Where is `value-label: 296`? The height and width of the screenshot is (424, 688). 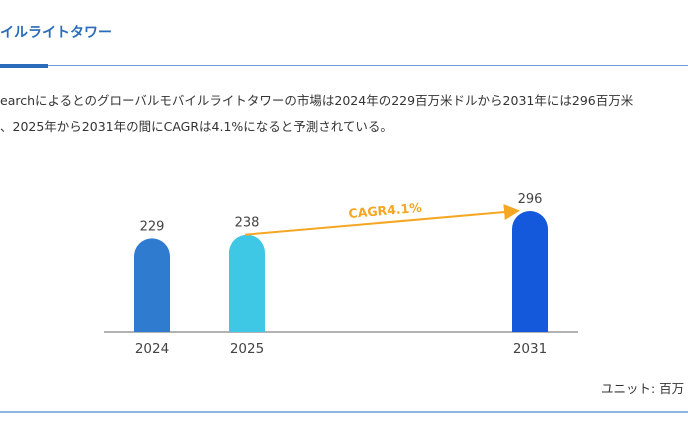
value-label: 296 is located at coordinates (530, 199).